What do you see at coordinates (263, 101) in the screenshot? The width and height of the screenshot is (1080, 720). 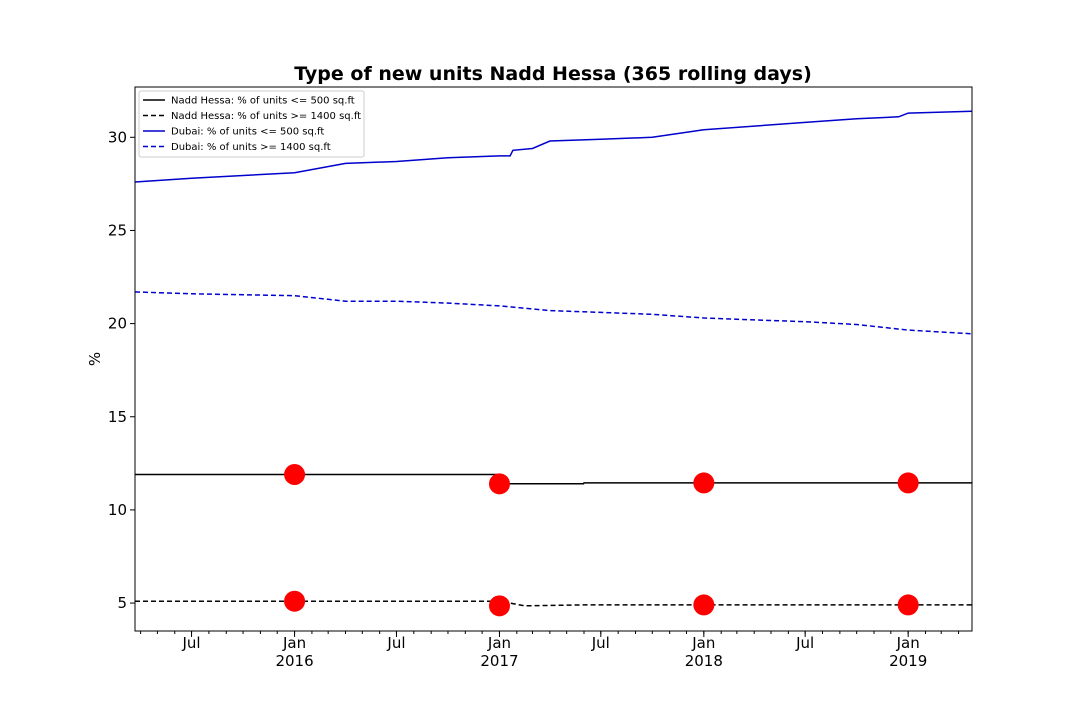 I see `legend-label: Nadd Hessa: % of units <= 500 sq.ft` at bounding box center [263, 101].